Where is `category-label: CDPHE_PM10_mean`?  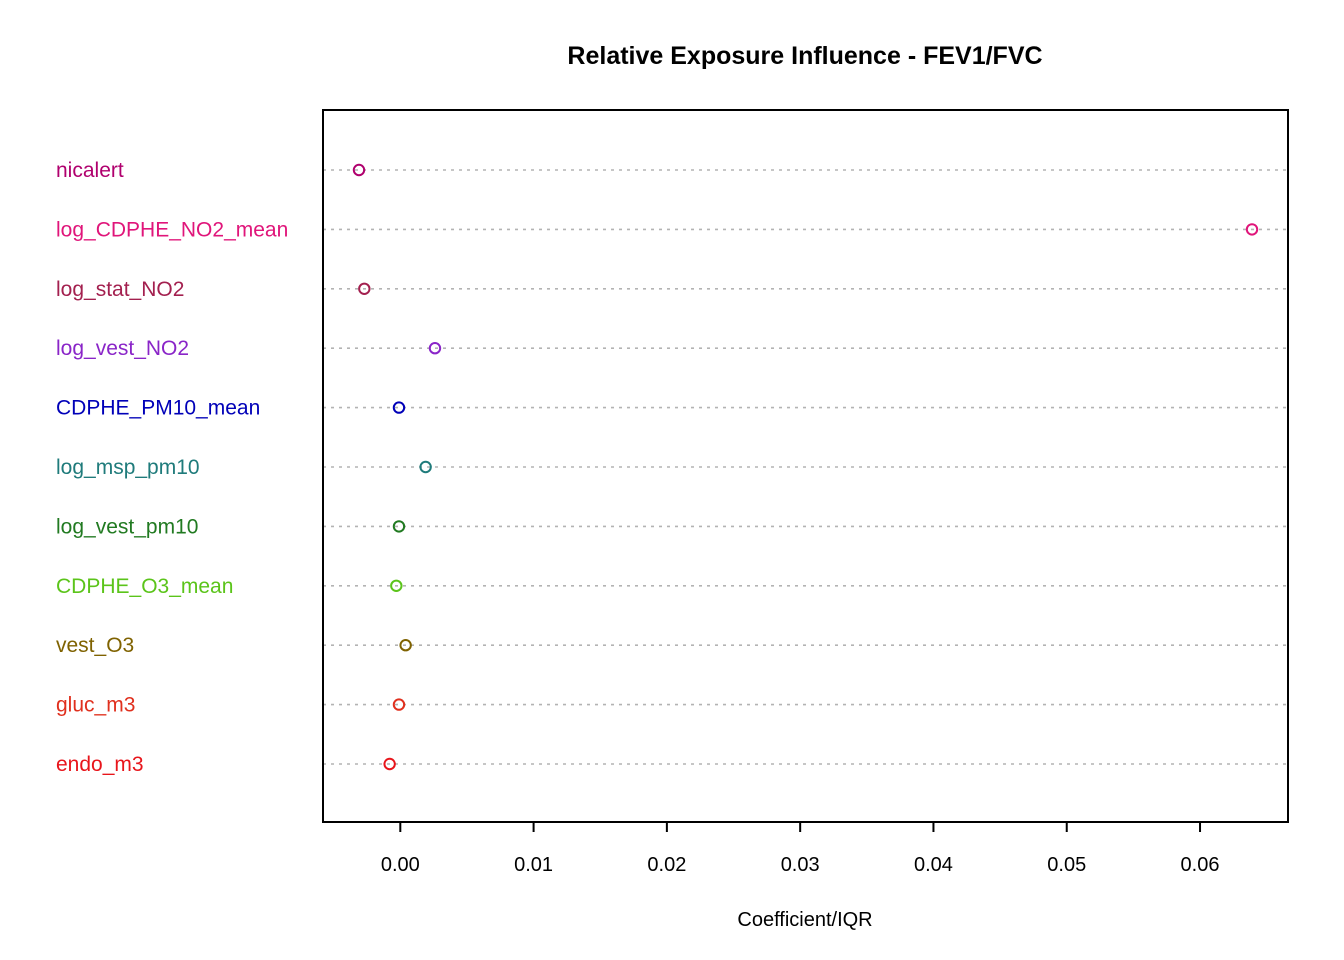 category-label: CDPHE_PM10_mean is located at coordinates (158, 408).